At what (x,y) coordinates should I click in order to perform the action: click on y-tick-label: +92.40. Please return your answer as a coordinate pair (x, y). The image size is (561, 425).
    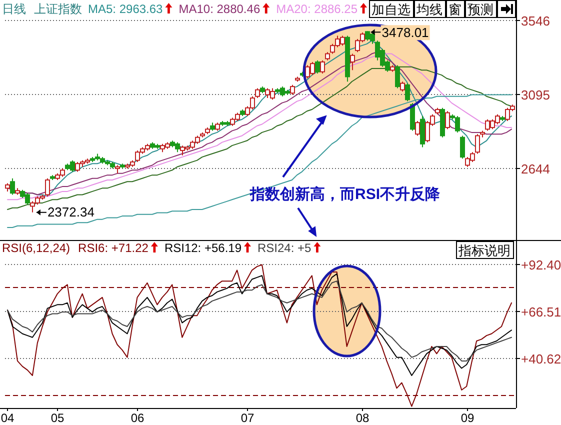
    Looking at the image, I should click on (541, 265).